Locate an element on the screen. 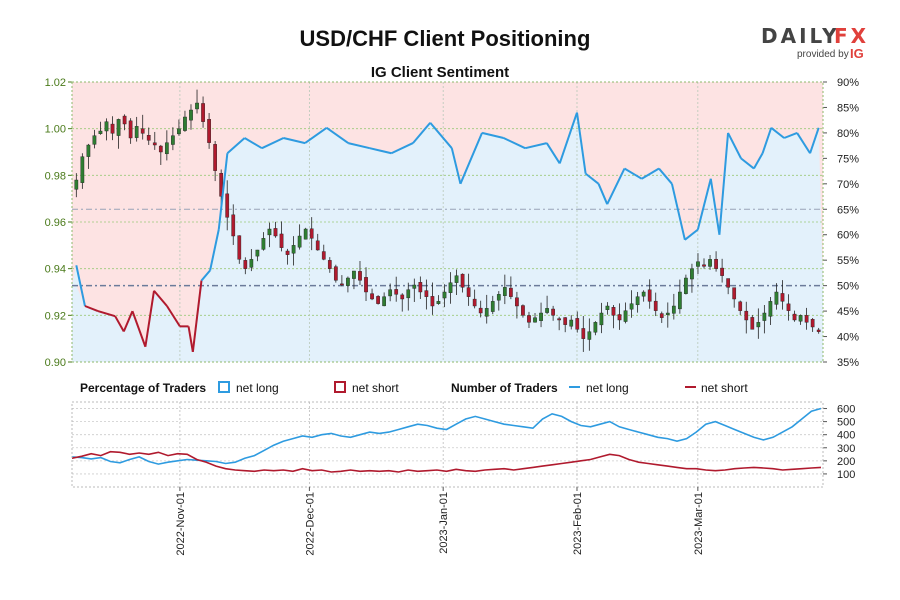 This screenshot has height=600, width=900. logo-ig: IG is located at coordinates (857, 53).